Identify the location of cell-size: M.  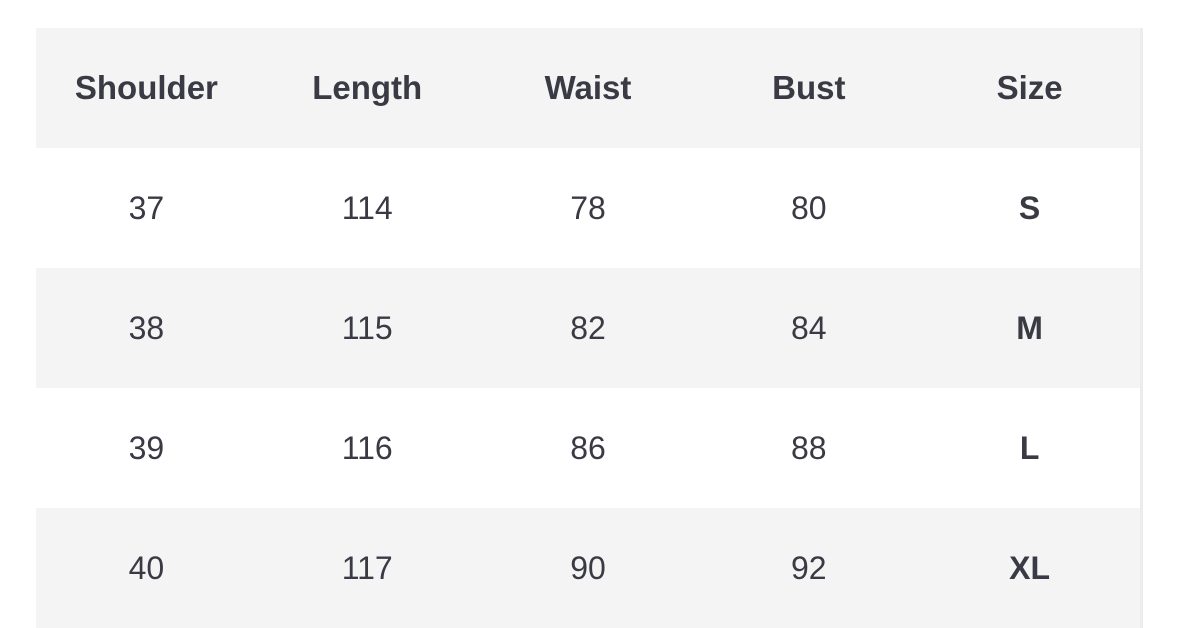
(1029, 327).